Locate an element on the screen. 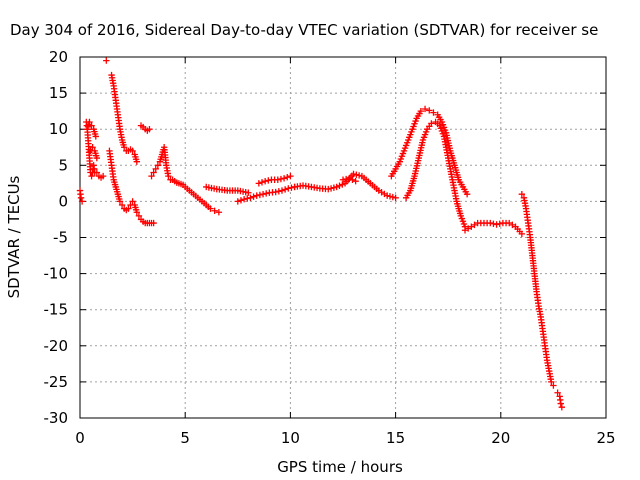 The height and width of the screenshot is (480, 640). x-tick-label: 0 is located at coordinates (80, 438).